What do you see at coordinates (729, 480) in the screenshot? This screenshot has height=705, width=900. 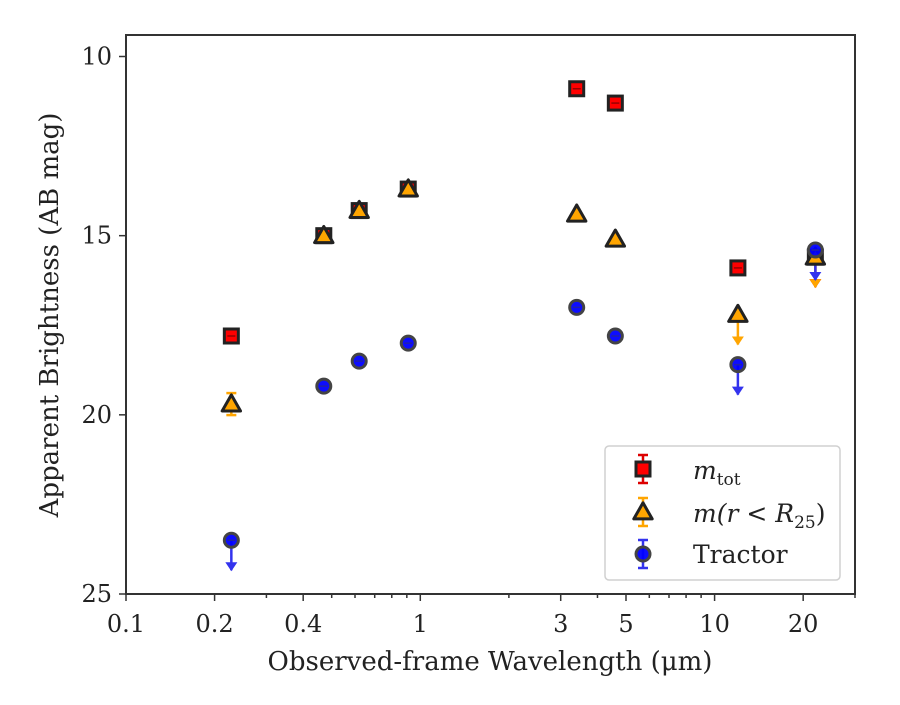 I see `legend-label-mtot-sub: tot` at bounding box center [729, 480].